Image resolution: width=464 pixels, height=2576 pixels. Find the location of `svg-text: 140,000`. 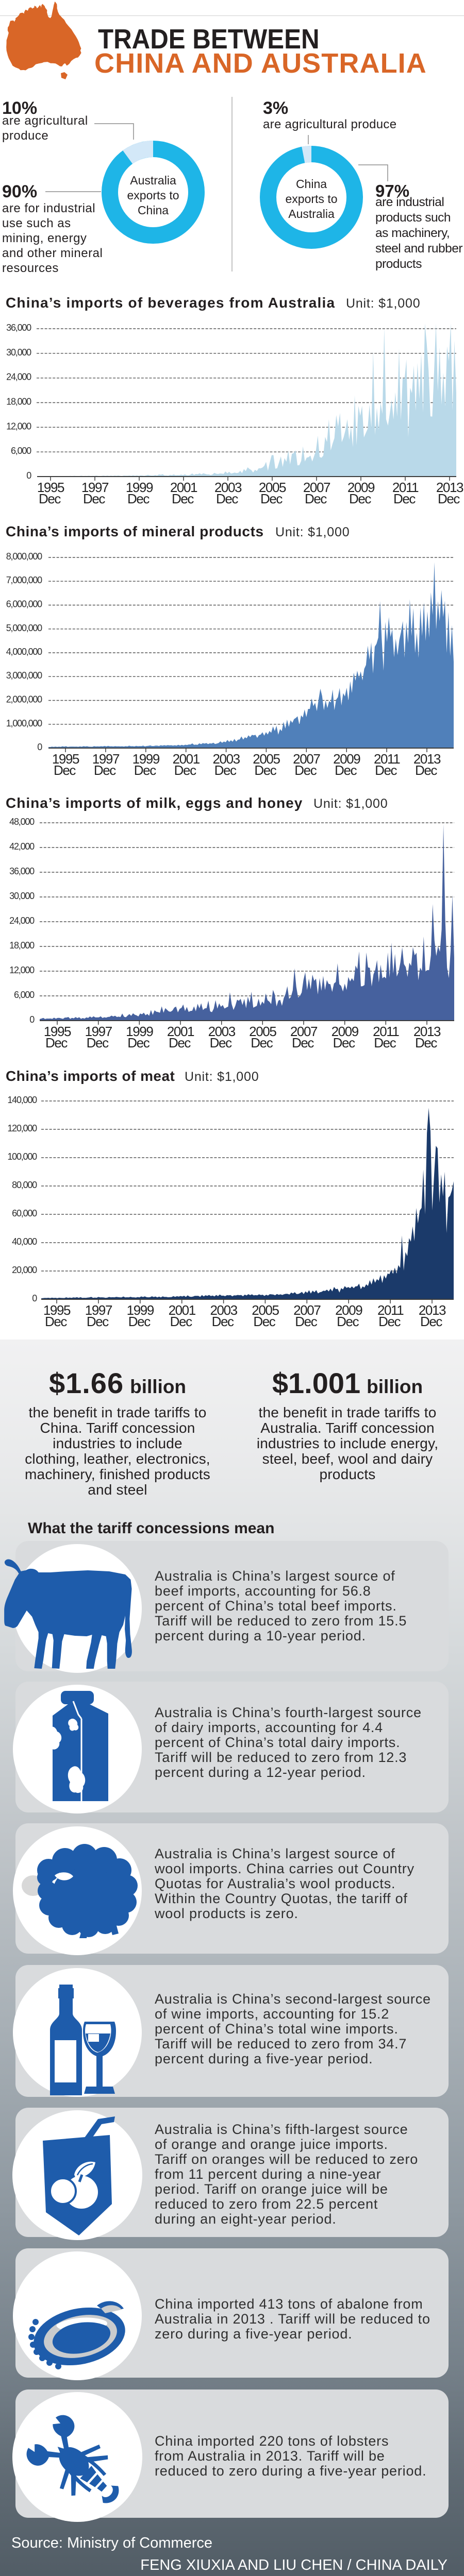

svg-text: 140,000 is located at coordinates (22, 1100).